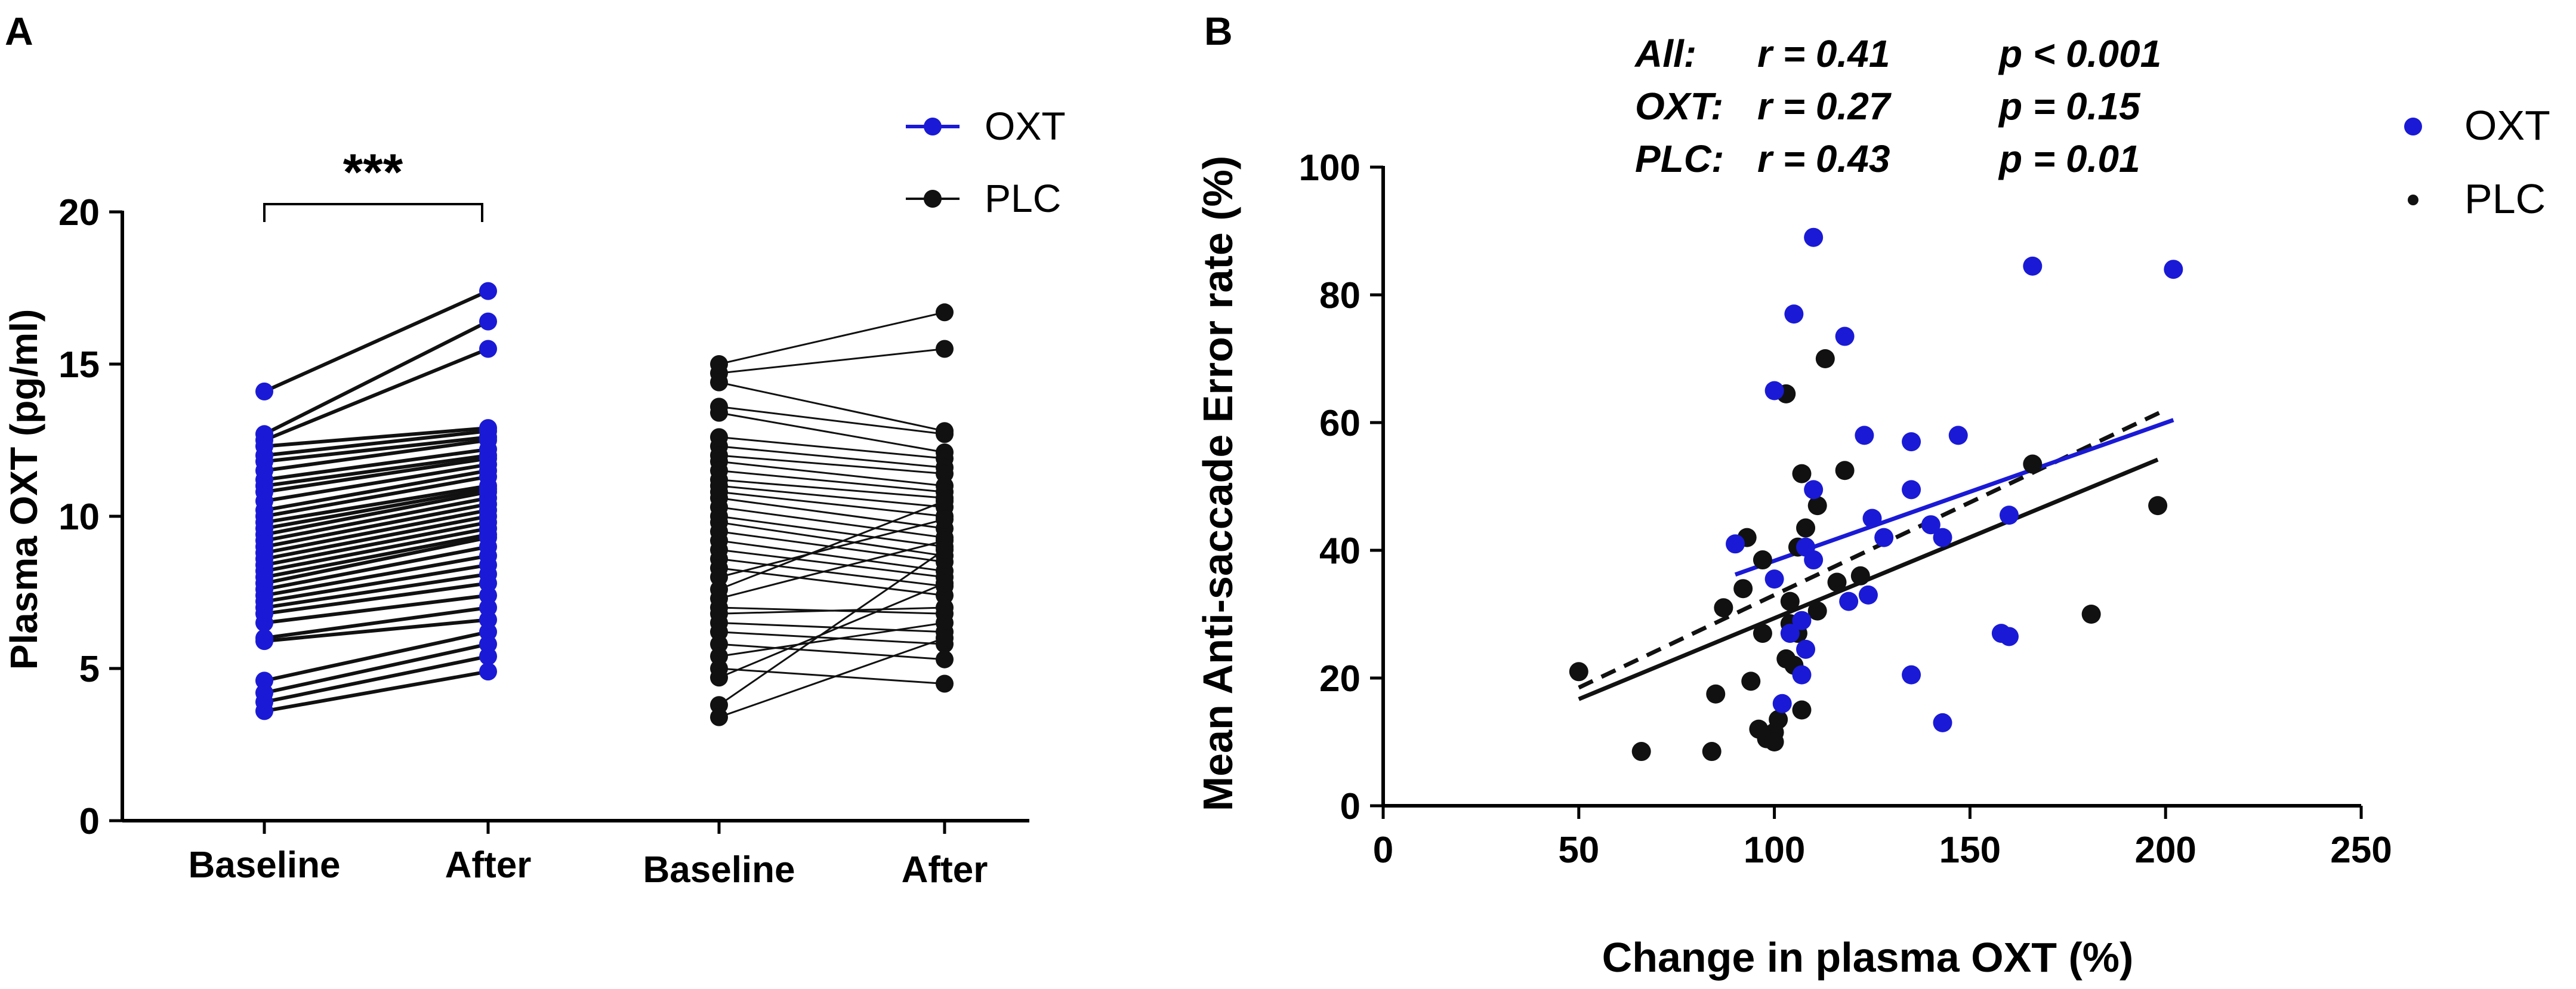 The width and height of the screenshot is (2576, 989). I want to click on panel-b-points, so click(1876, 495).